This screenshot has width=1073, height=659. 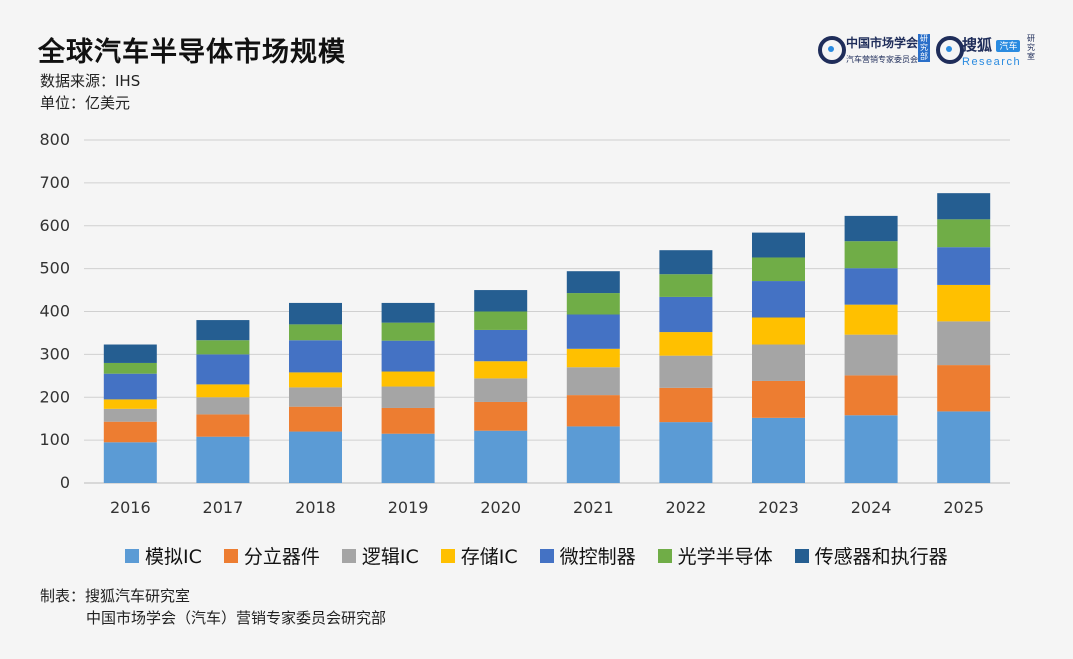 I want to click on legend-item: 传感器和执行器, so click(x=871, y=555).